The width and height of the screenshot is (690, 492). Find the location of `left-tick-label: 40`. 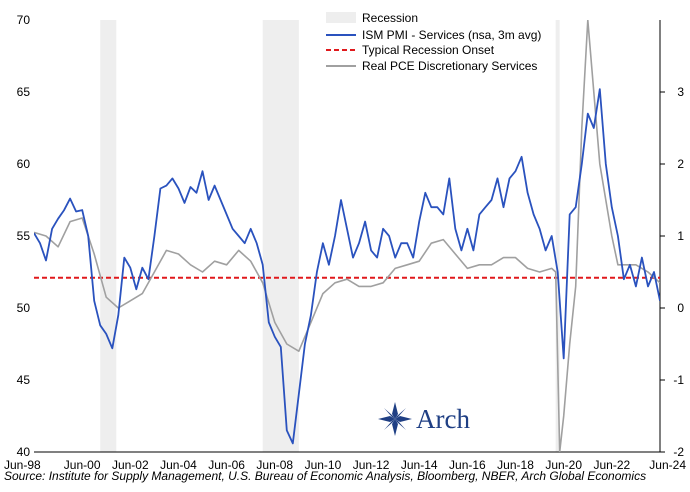

left-tick-label: 40 is located at coordinates (24, 452).